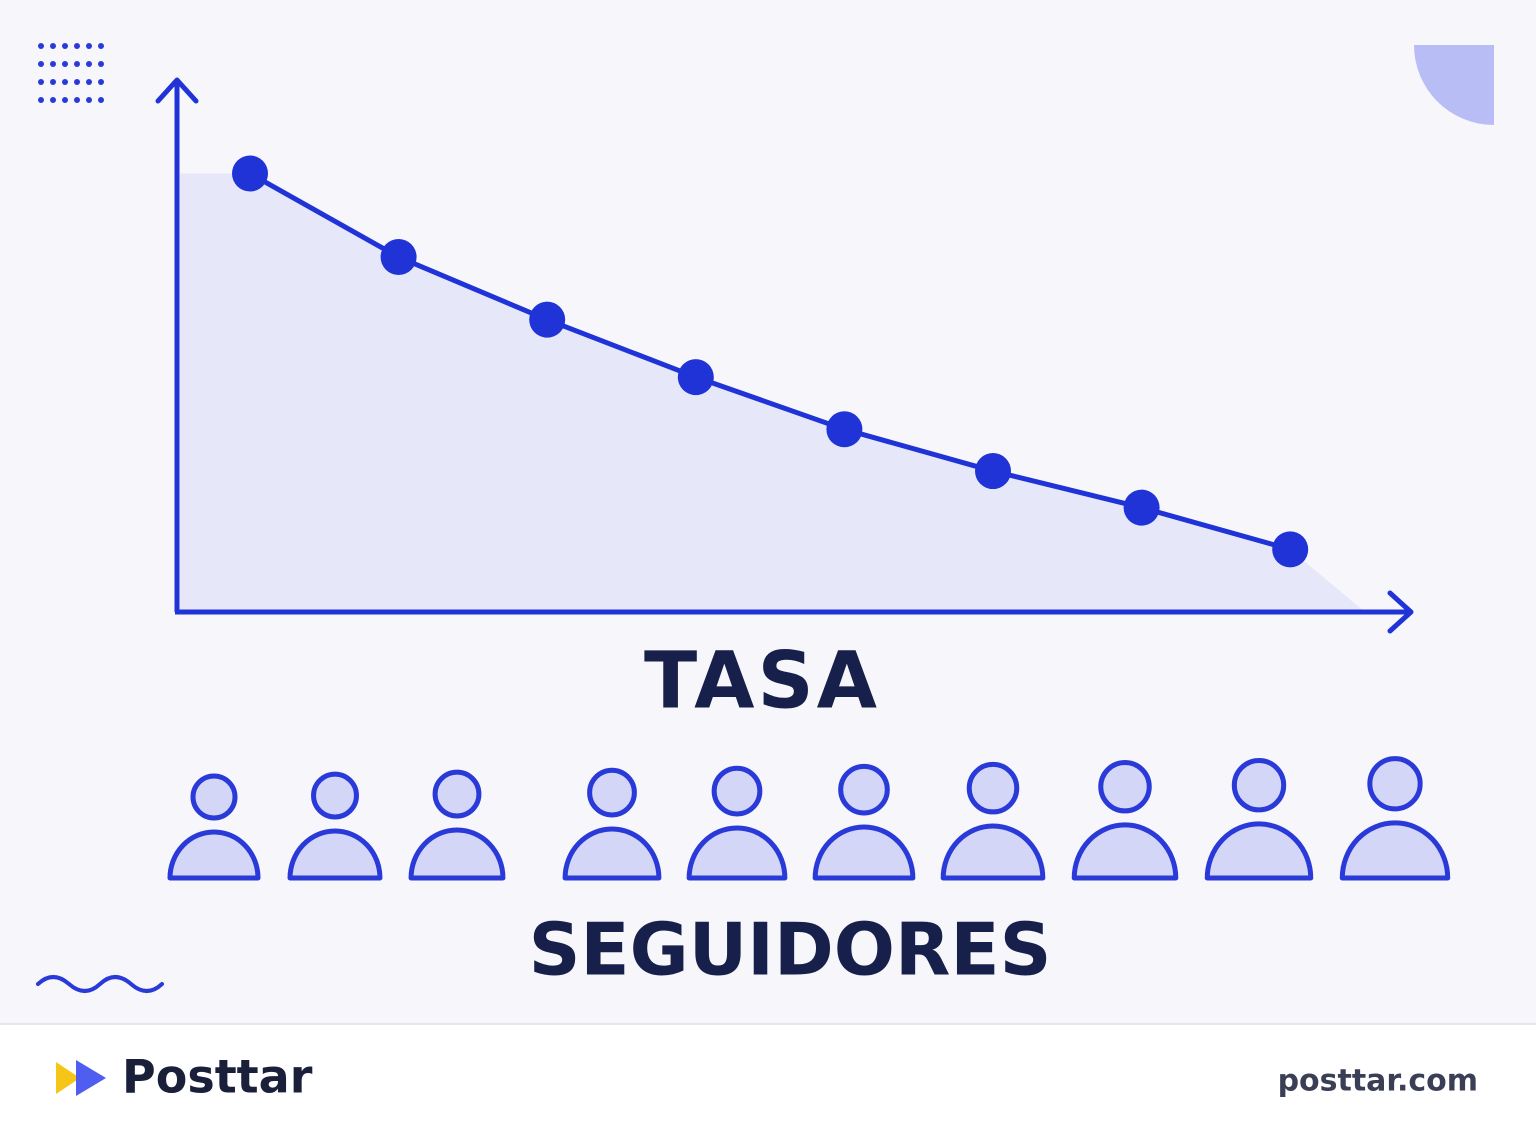 This screenshot has width=1536, height=1136. I want to click on x-axis-arrow, so click(1400, 612).